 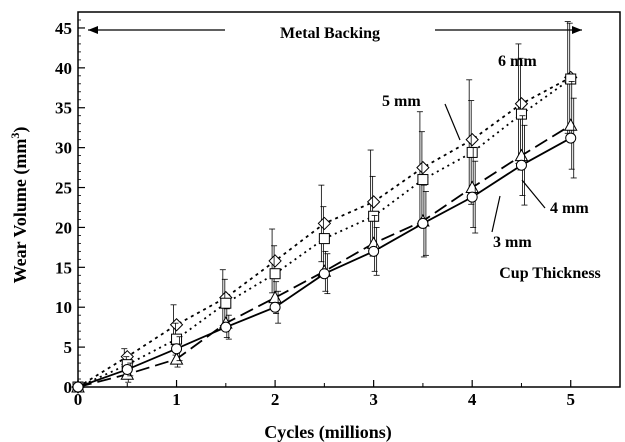 I want to click on series-label-5mm: 5 mm, so click(x=401, y=101).